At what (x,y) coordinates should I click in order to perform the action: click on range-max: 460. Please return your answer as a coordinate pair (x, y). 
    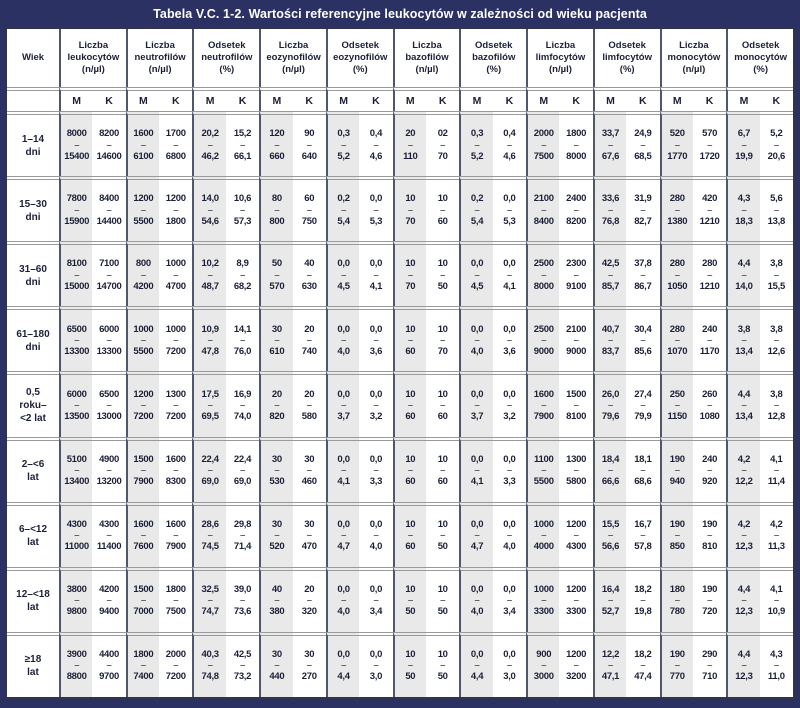
    Looking at the image, I should click on (309, 482).